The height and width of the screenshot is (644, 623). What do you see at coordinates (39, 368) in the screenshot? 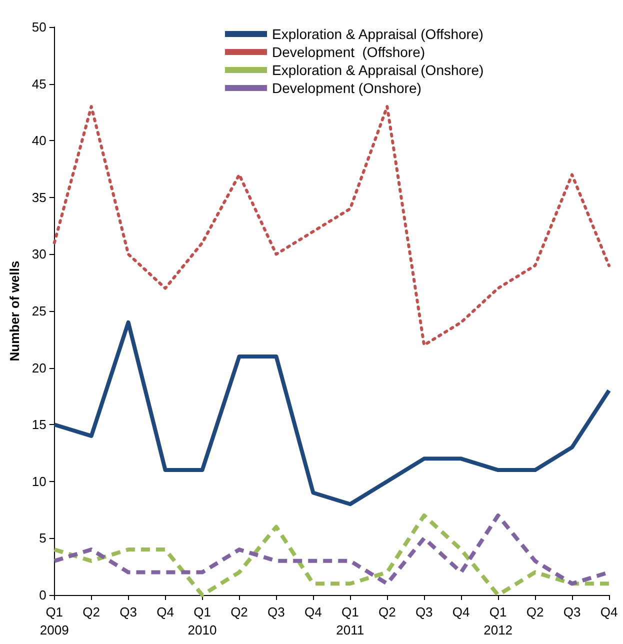
I see `y-tick-label: 20` at bounding box center [39, 368].